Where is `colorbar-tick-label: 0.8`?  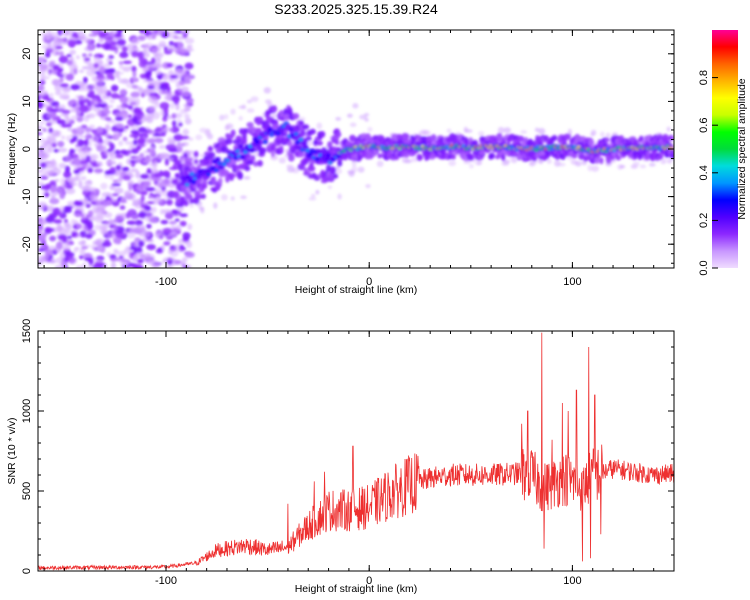
colorbar-tick-label: 0.8 is located at coordinates (704, 77).